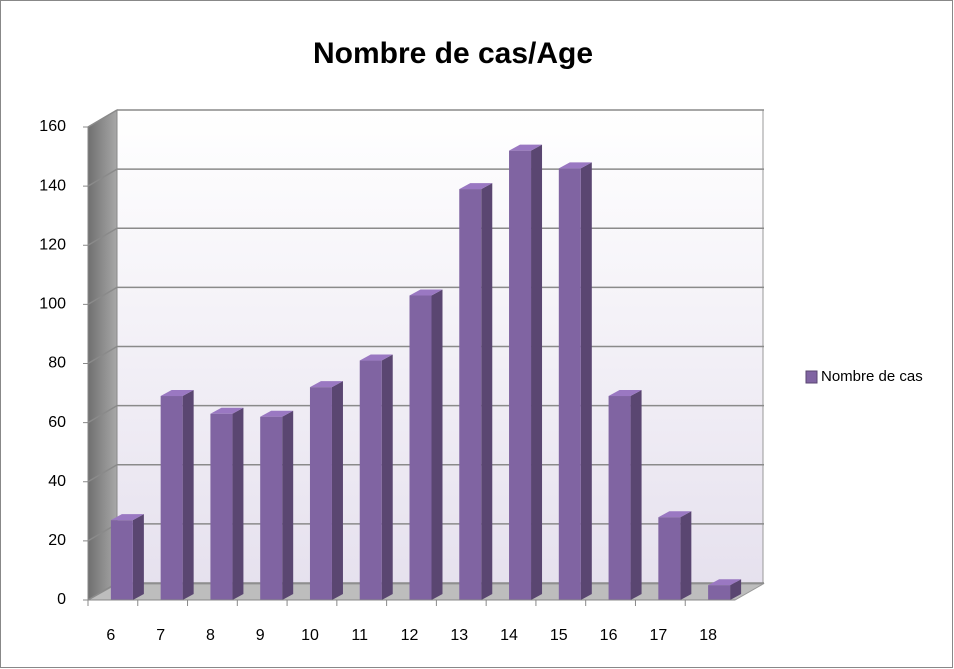  Describe the element at coordinates (359, 635) in the screenshot. I see `x-tick-label: 11` at that location.